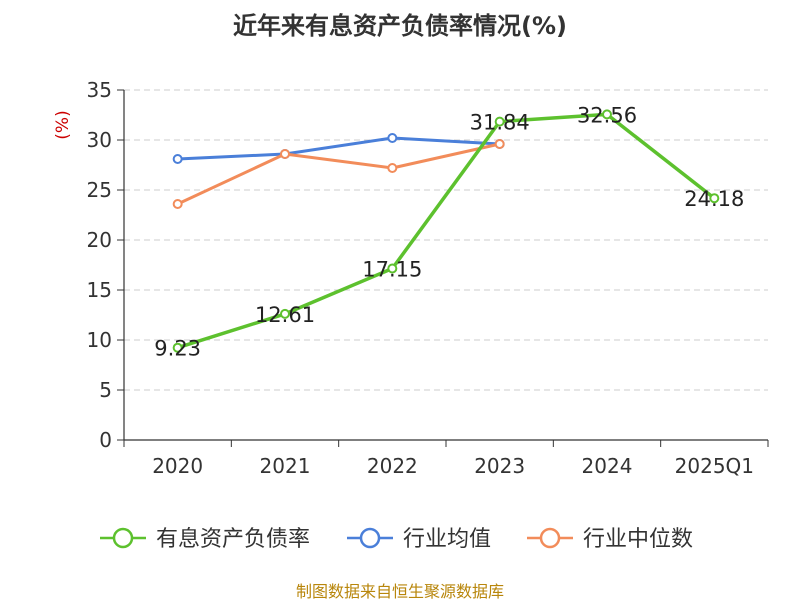 The image size is (800, 602). I want to click on data-label: 9.23, so click(177, 349).